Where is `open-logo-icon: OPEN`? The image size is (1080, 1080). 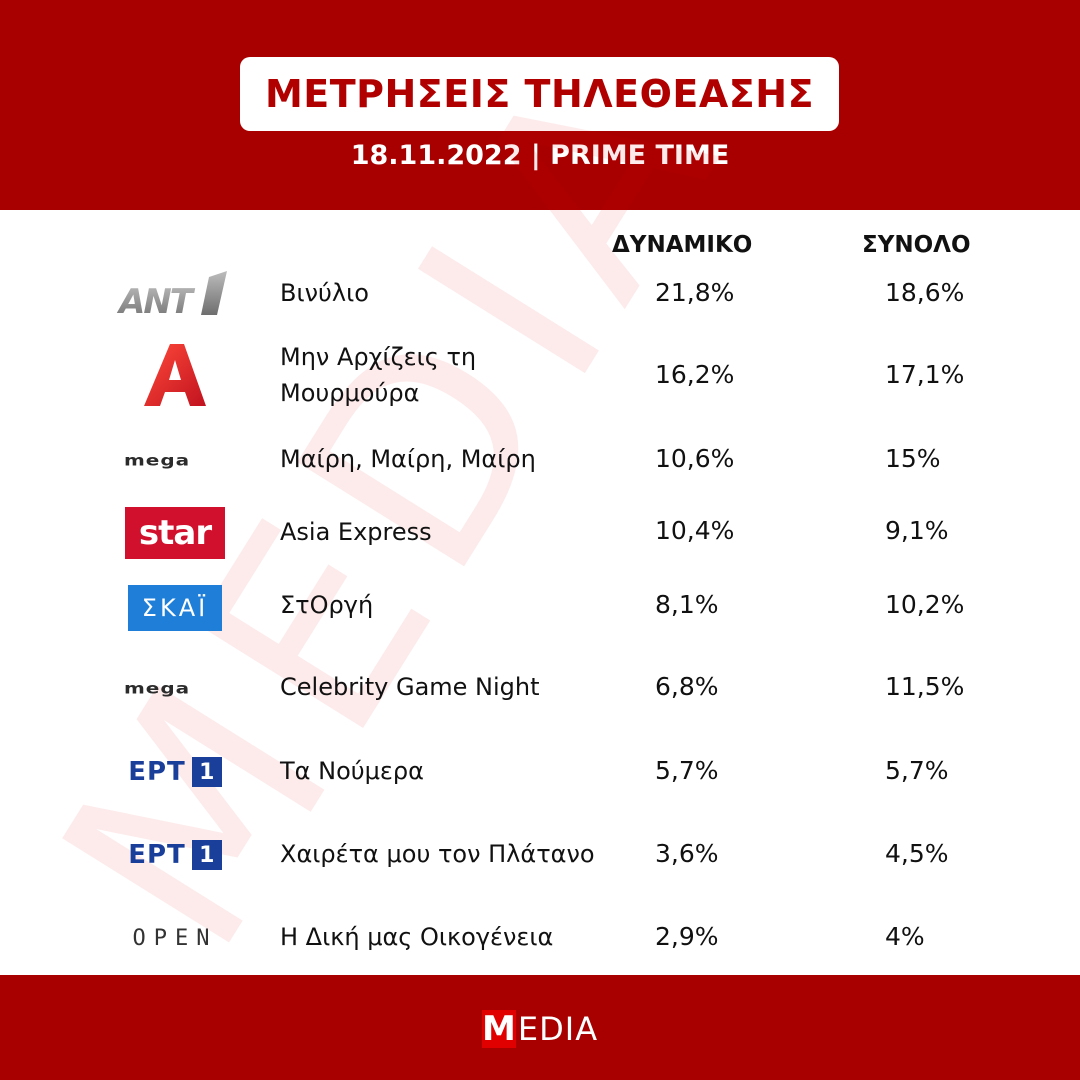
open-logo-icon: OPEN is located at coordinates (175, 938).